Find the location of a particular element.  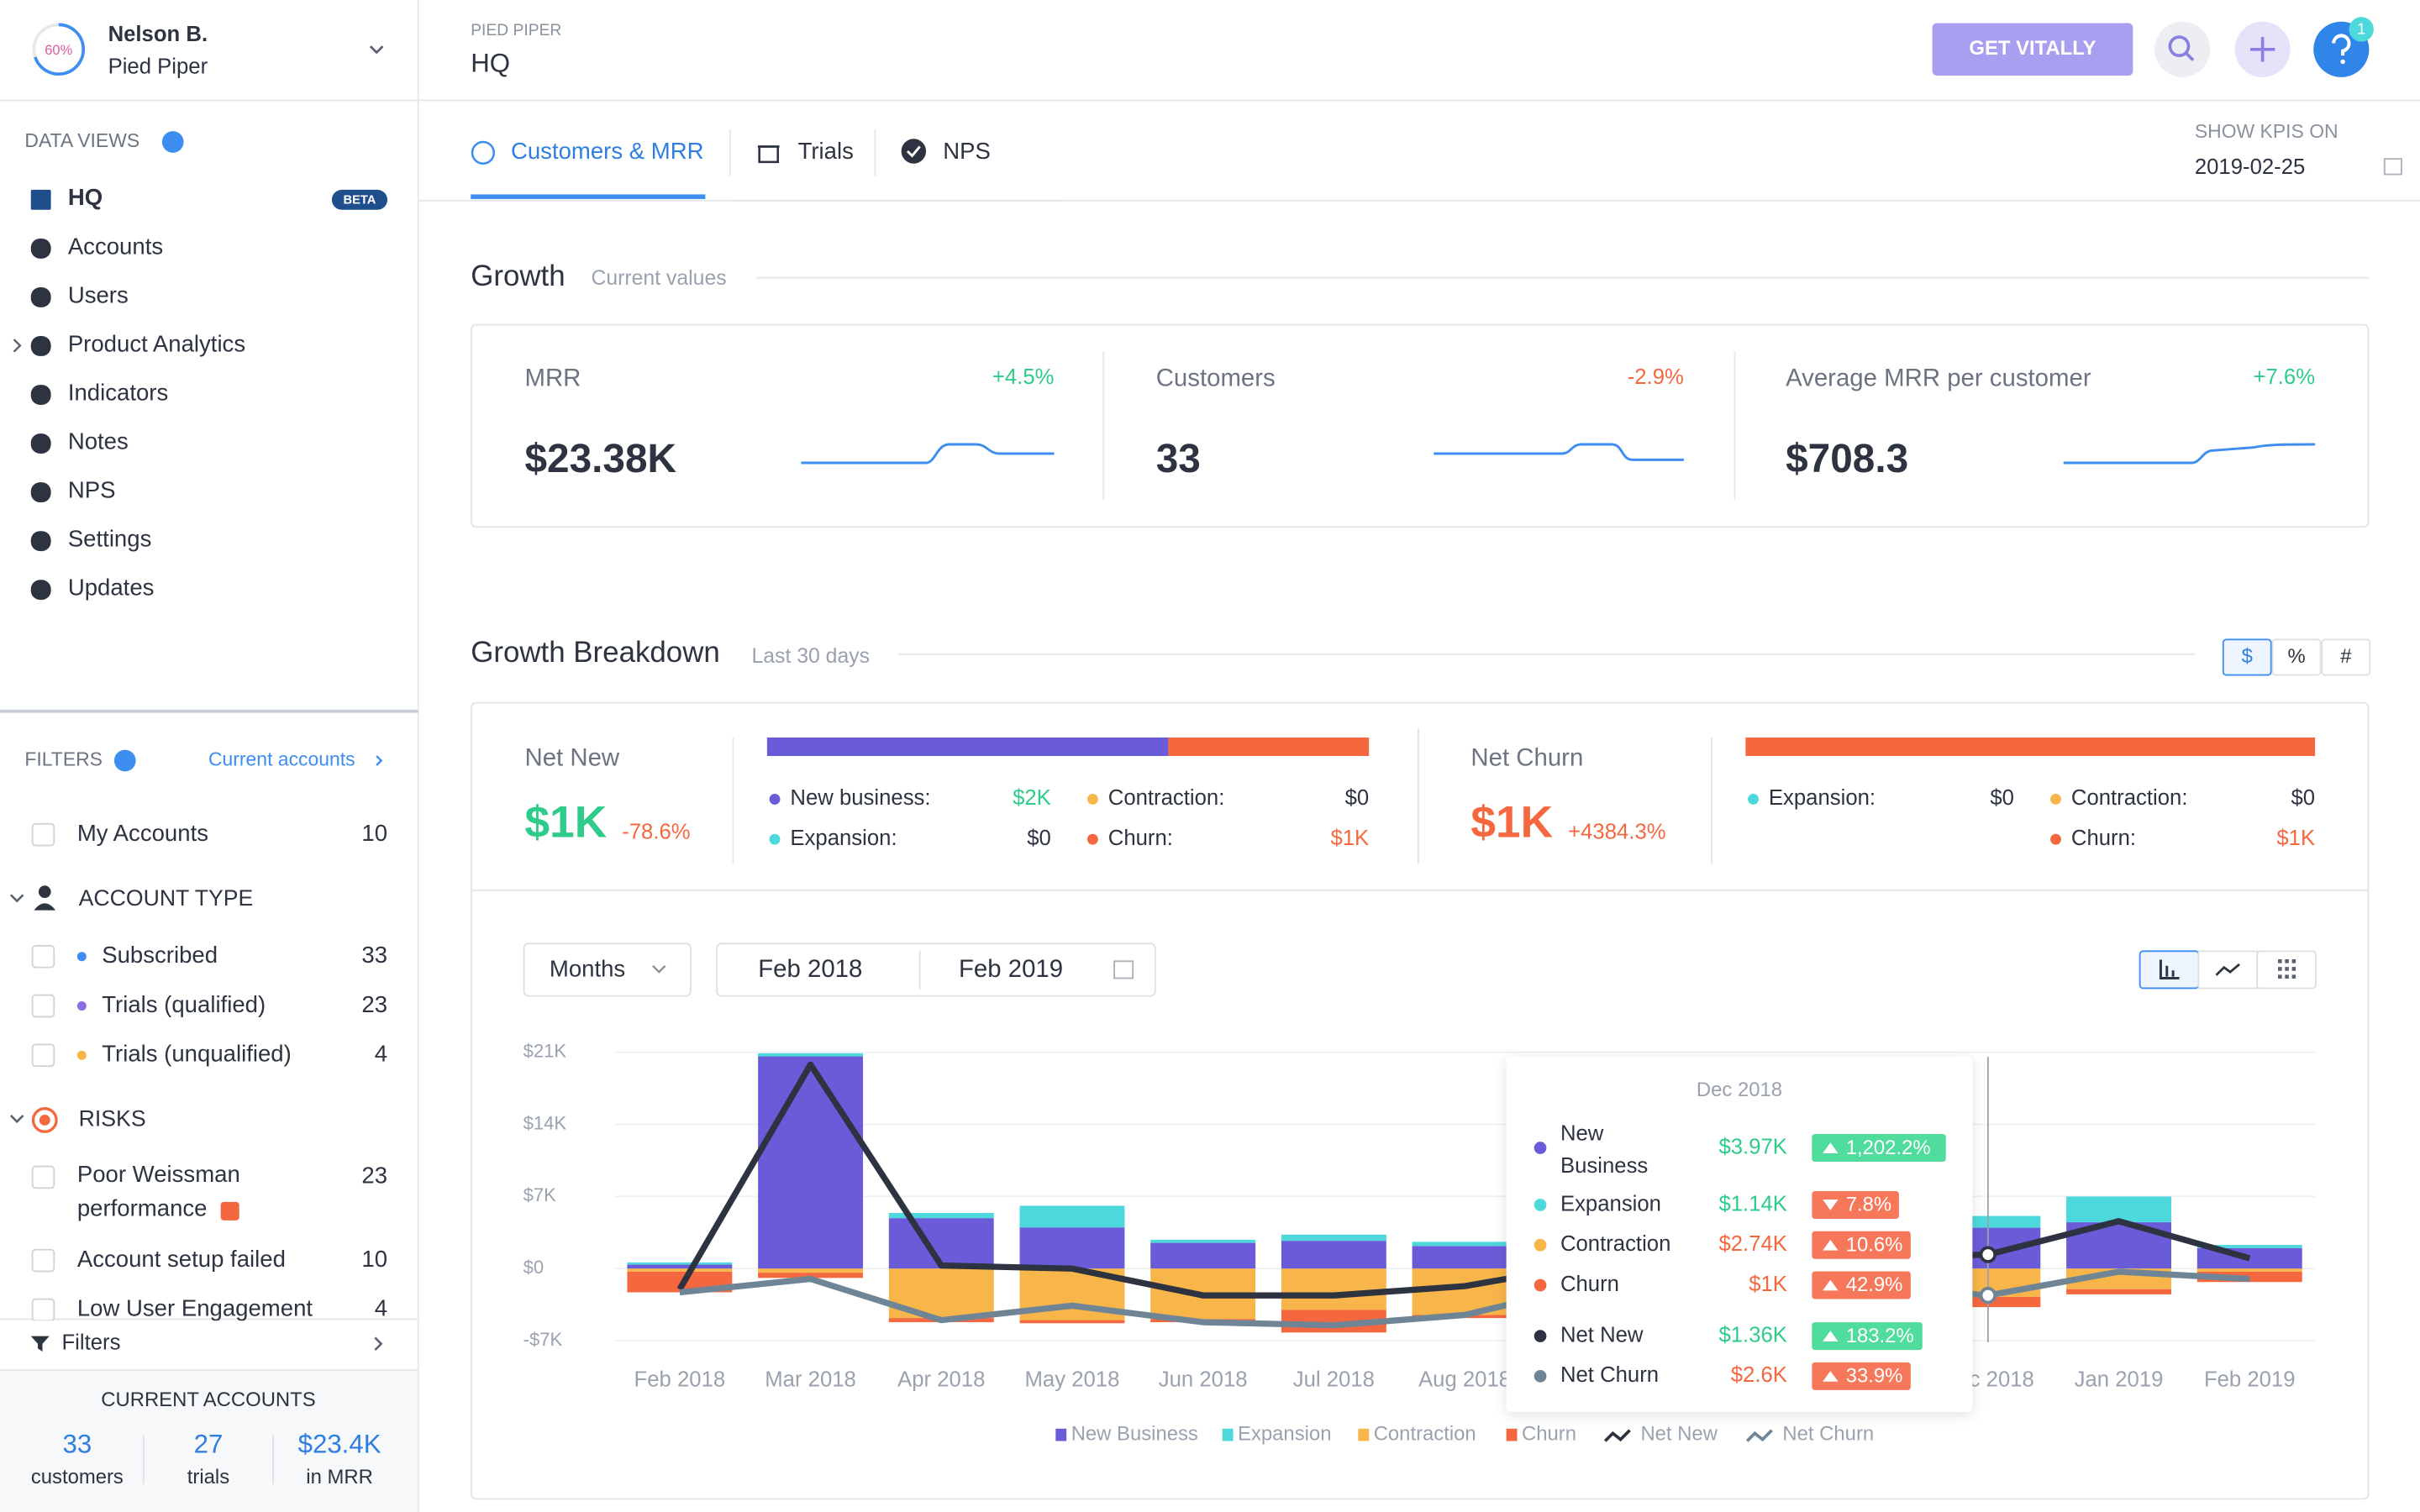

stat-label: customers is located at coordinates (77, 1477).